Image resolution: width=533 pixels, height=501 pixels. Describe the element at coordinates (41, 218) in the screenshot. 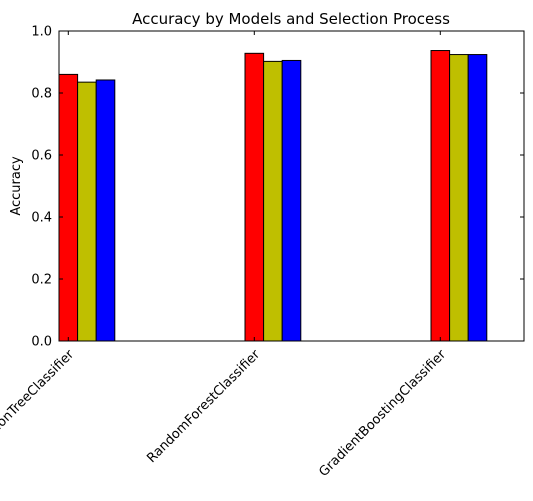

I see `y-tick-label: 0.4` at that location.